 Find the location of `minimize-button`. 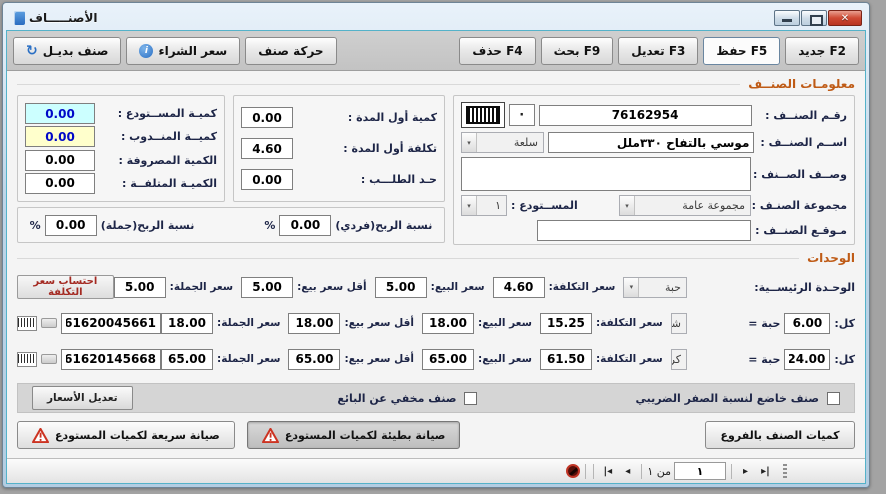

minimize-button is located at coordinates (787, 18).